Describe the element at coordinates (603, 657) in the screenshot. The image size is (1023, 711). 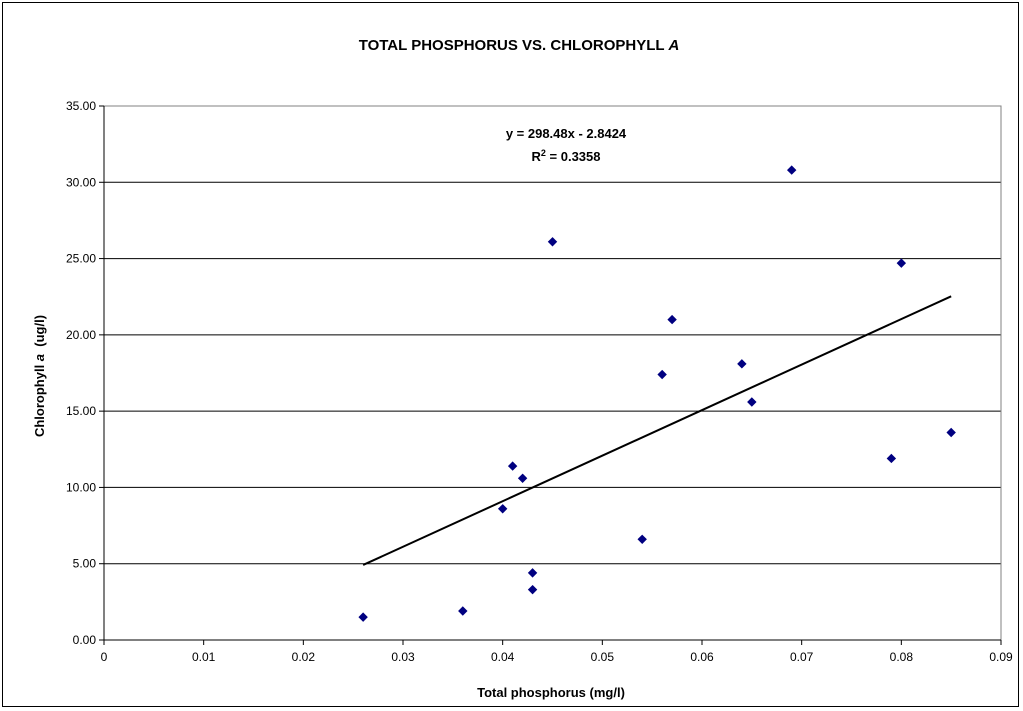
I see `x-tick-label: 0.05` at that location.